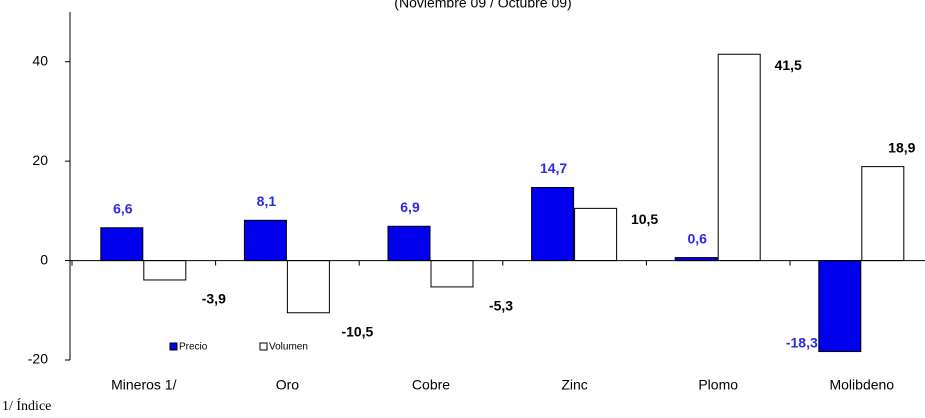 The height and width of the screenshot is (418, 925). I want to click on value-label: 14,7, so click(553, 168).